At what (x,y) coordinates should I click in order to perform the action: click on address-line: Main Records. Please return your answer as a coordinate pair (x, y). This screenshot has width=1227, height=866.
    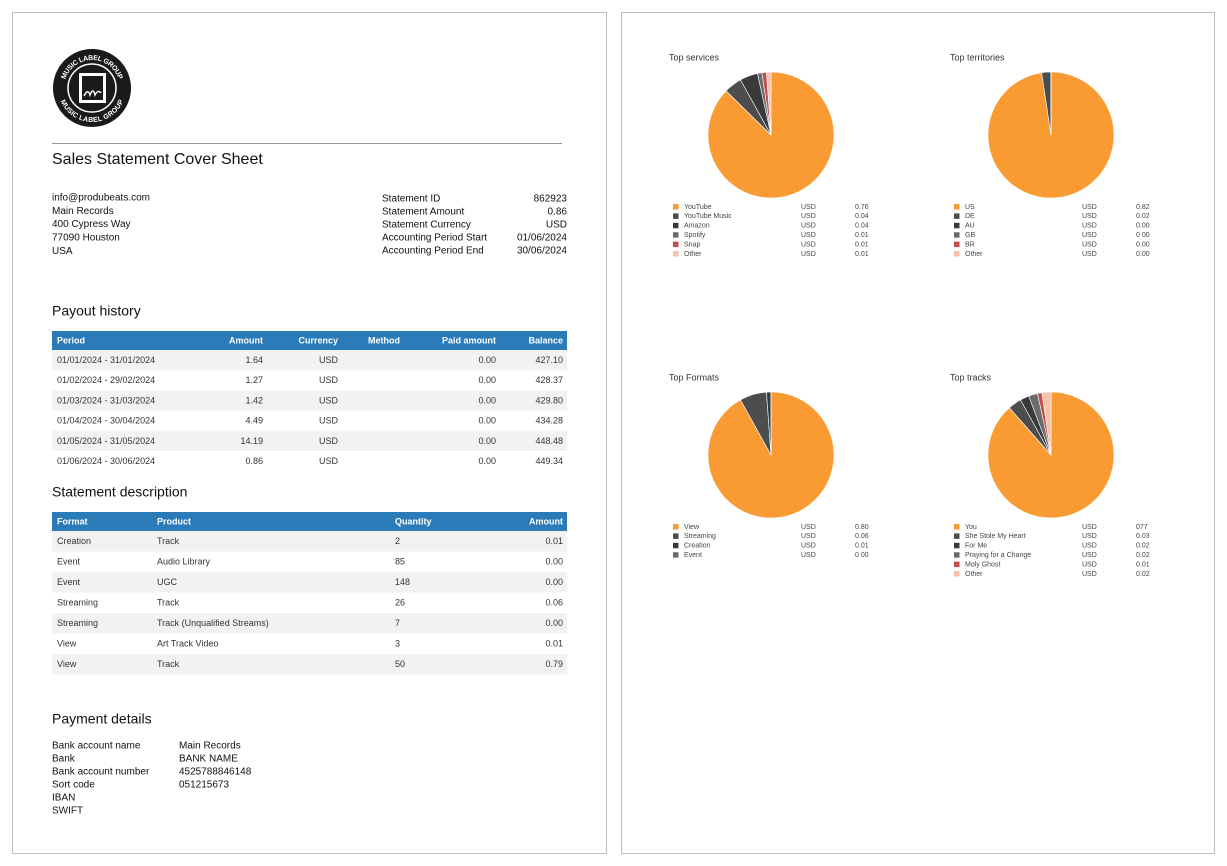
    Looking at the image, I should click on (83, 211).